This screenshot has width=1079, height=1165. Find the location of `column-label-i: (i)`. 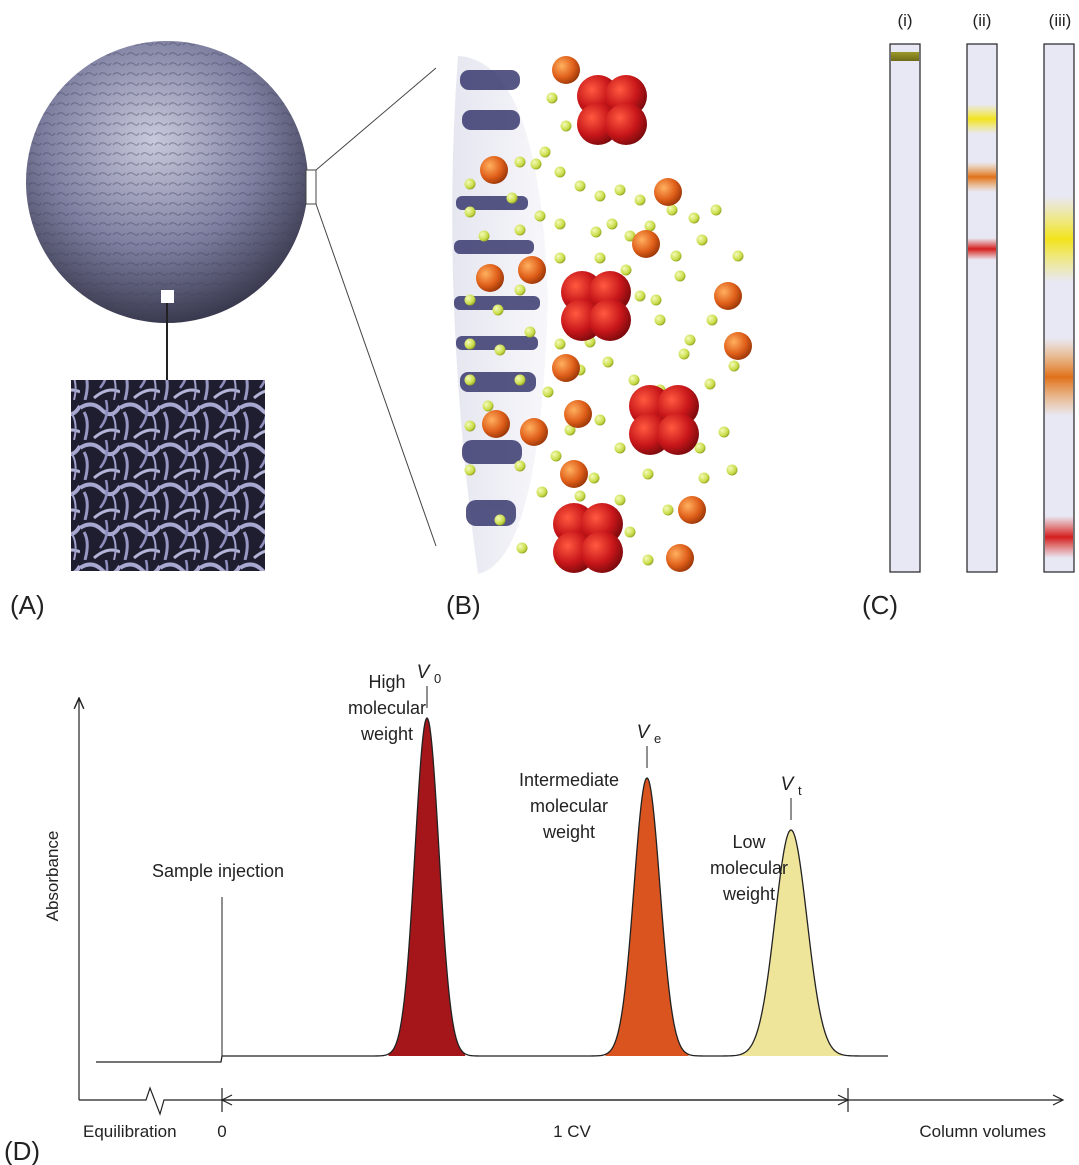

column-label-i: (i) is located at coordinates (904, 20).